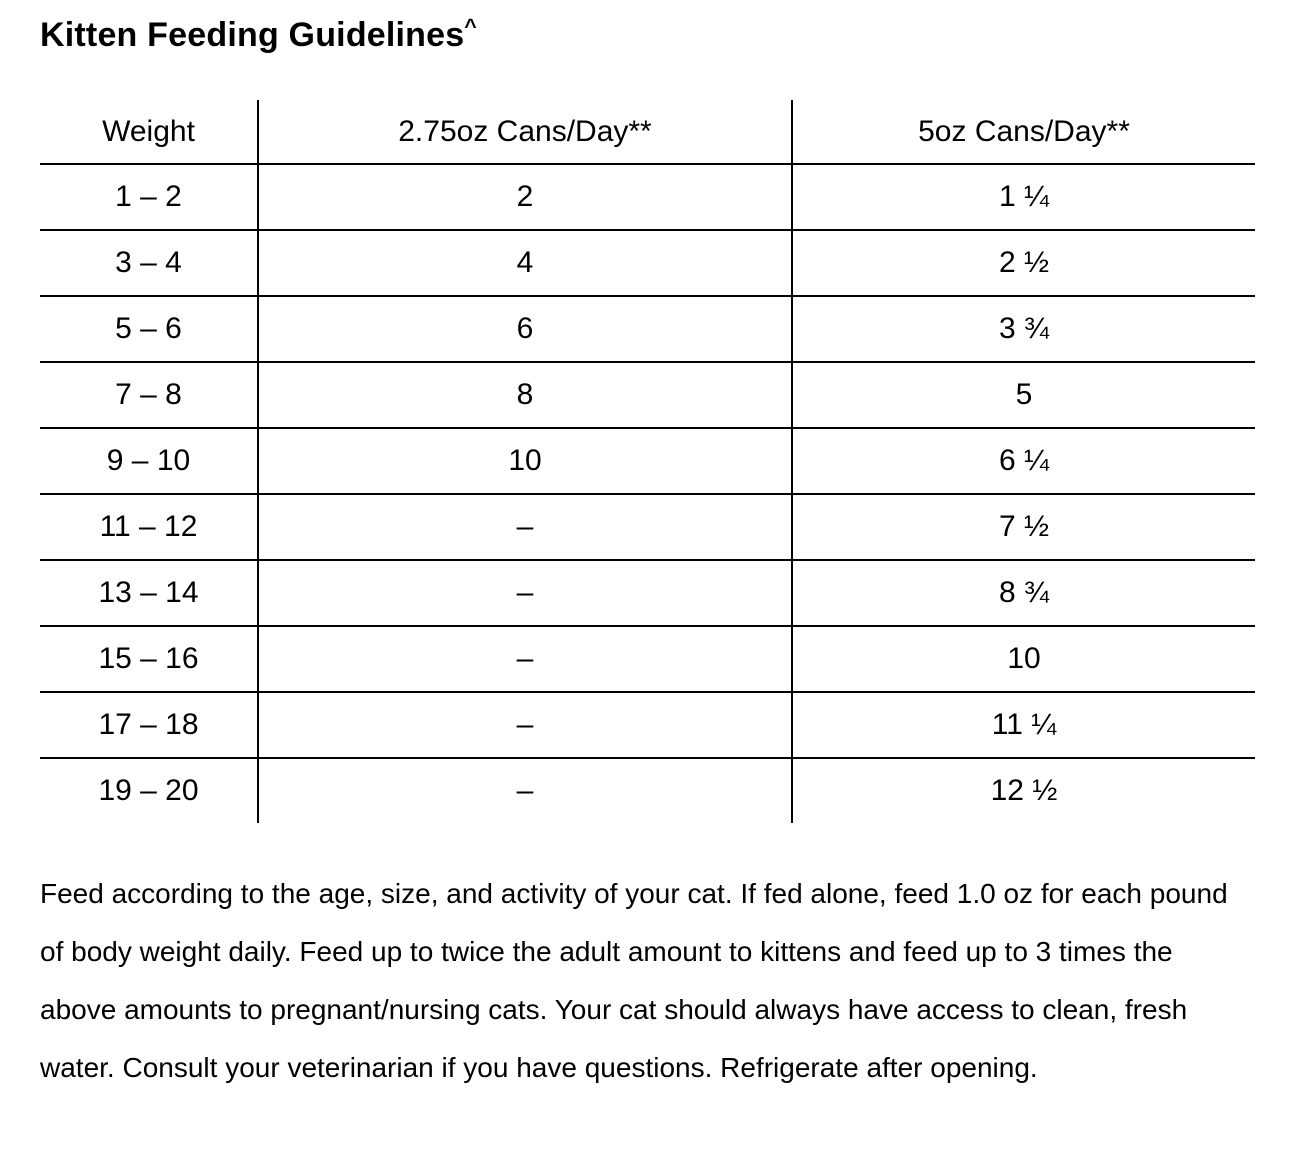 The width and height of the screenshot is (1300, 1150). Describe the element at coordinates (1023, 593) in the screenshot. I see `cell-cans-5: 8 ¾` at that location.